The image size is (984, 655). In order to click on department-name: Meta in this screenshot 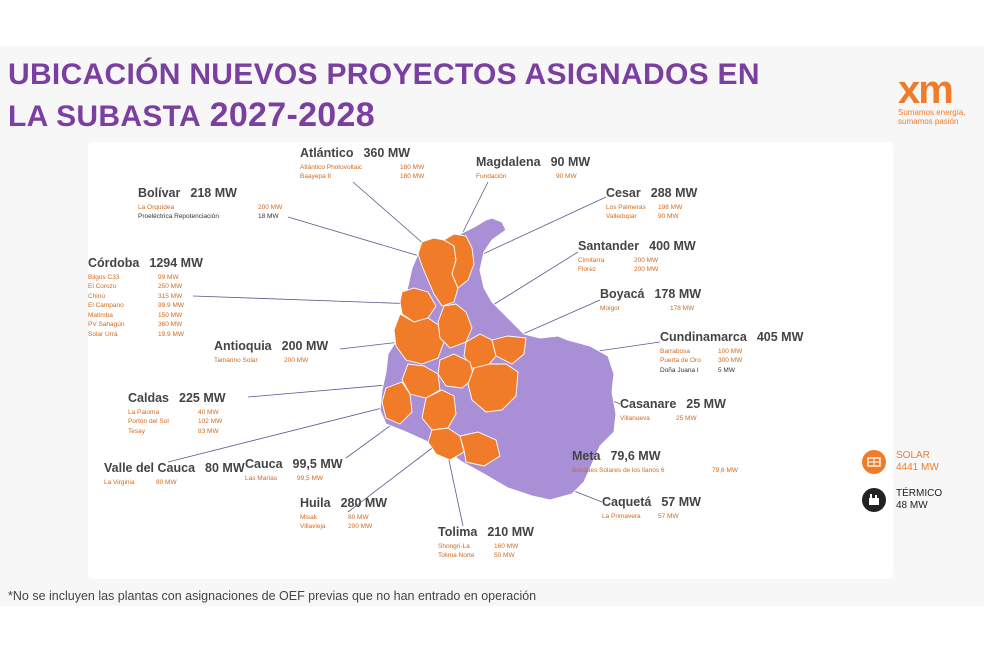, I will do `click(586, 456)`.